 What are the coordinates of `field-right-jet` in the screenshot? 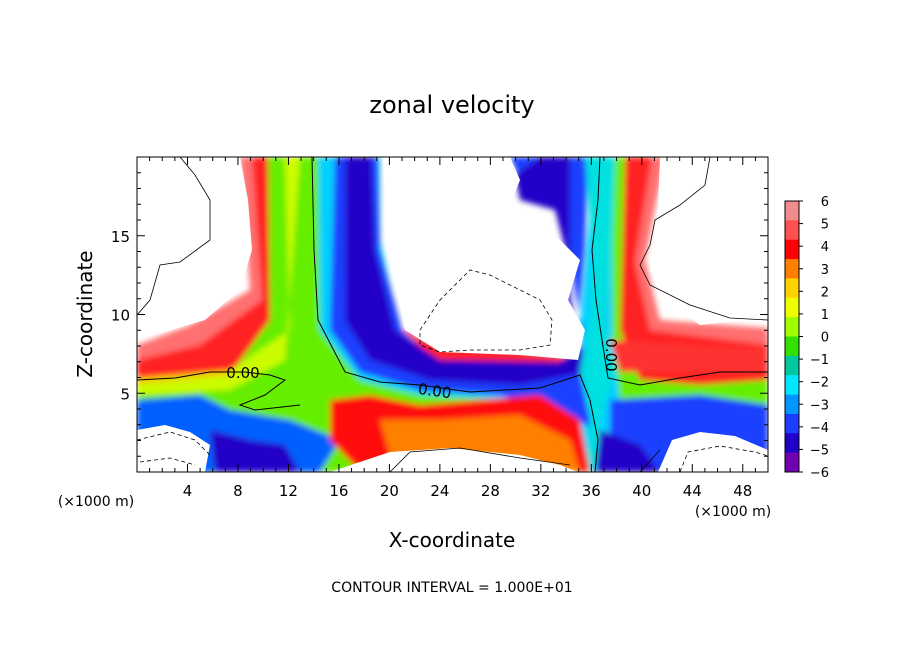 It's located at (597, 314).